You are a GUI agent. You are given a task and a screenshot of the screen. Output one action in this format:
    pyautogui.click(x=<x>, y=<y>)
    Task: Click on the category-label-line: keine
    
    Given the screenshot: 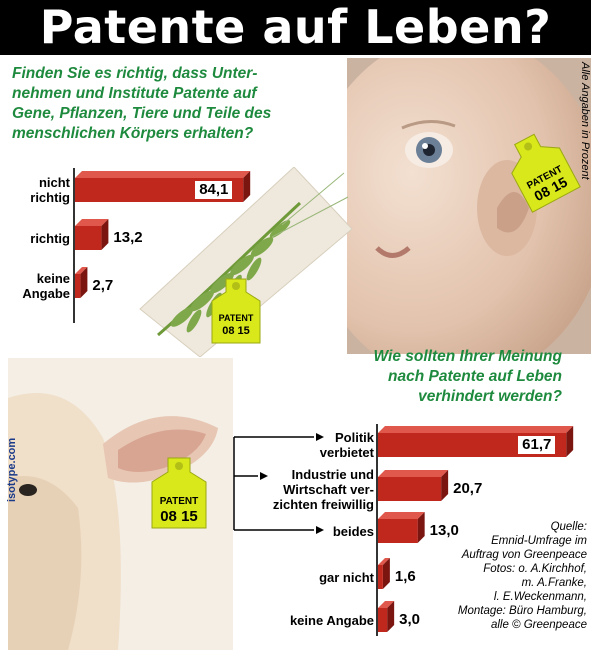 What is the action you would take?
    pyautogui.click(x=53, y=278)
    